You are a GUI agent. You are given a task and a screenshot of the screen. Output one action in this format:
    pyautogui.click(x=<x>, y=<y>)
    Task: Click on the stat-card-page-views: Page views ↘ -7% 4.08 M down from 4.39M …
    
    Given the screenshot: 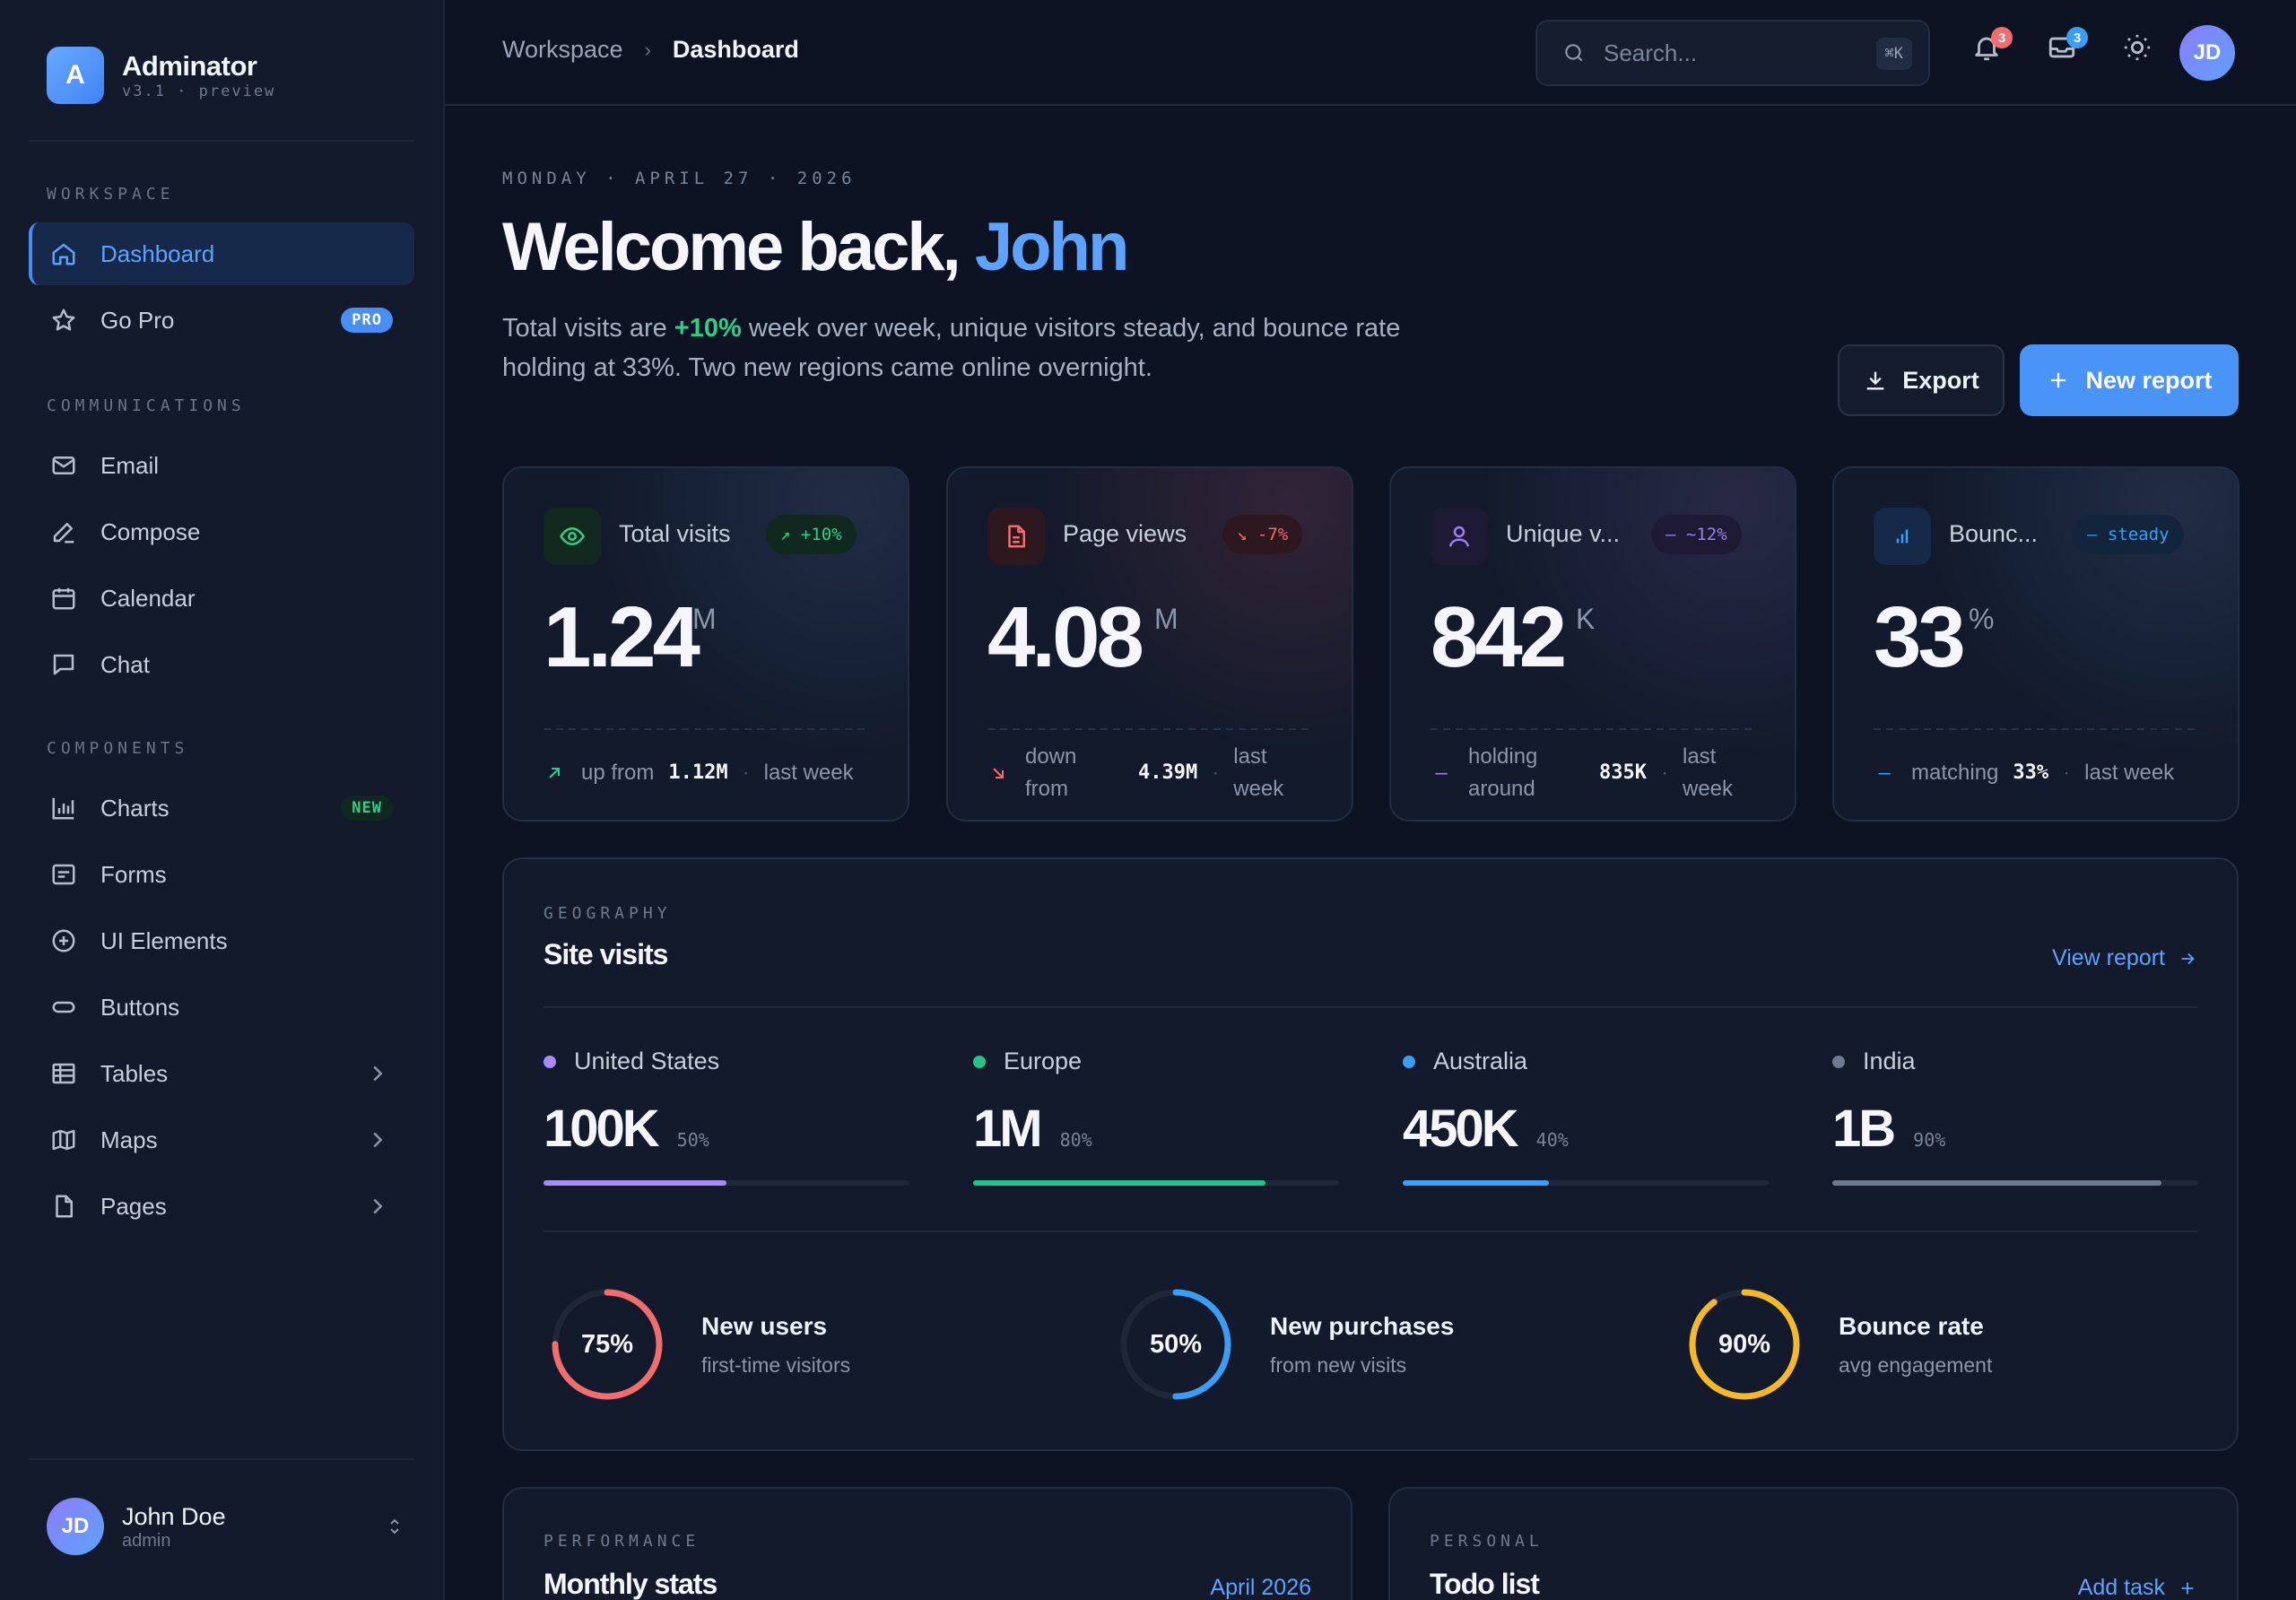 What is the action you would take?
    pyautogui.click(x=1149, y=644)
    